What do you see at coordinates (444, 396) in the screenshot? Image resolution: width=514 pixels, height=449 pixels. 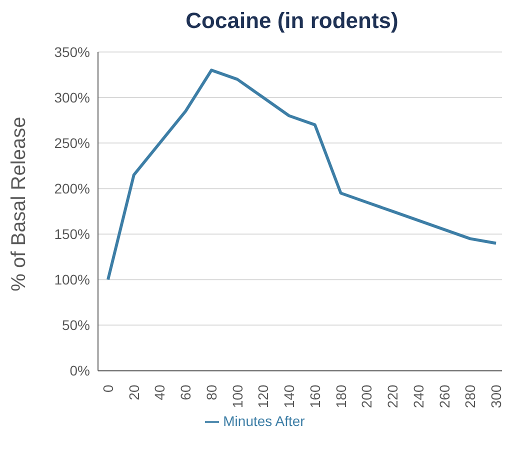 I see `x-tick-label: 260` at bounding box center [444, 396].